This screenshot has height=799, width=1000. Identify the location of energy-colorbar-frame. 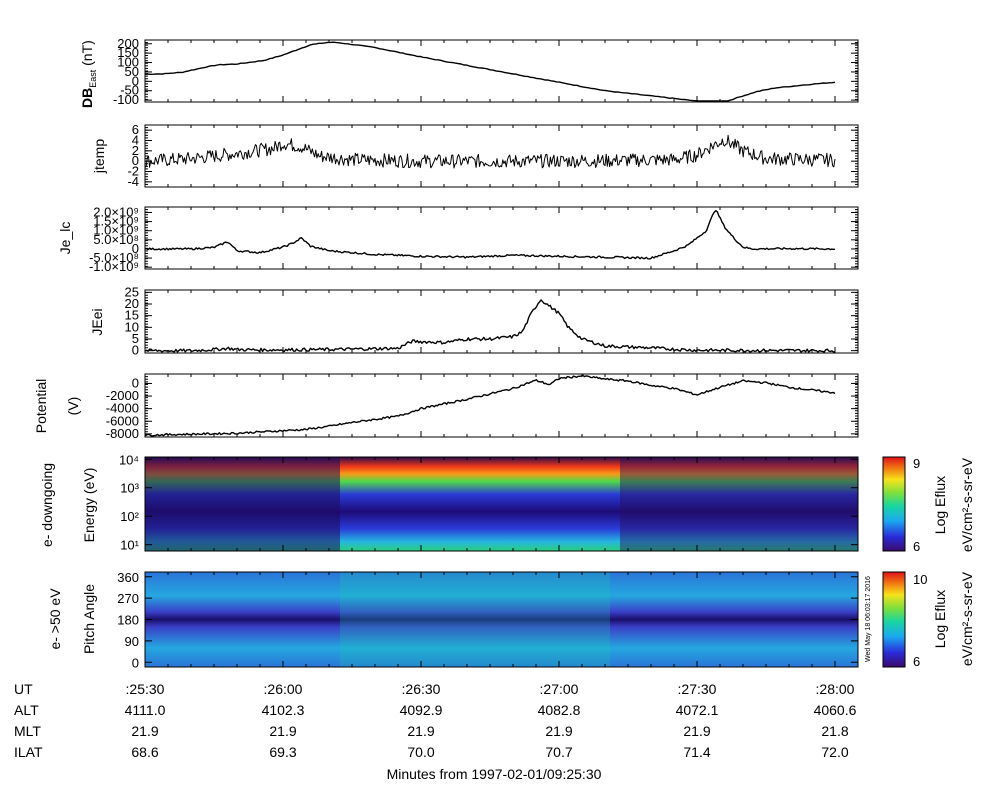
(894, 504).